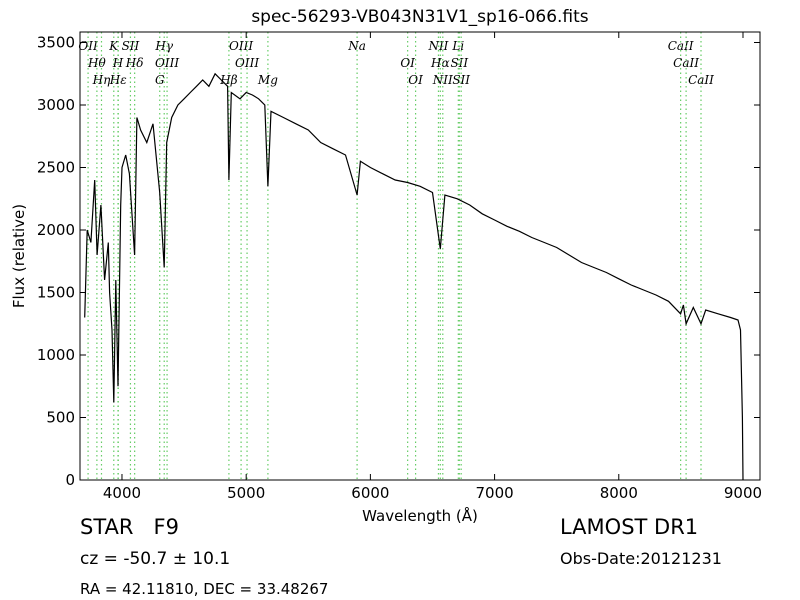 This screenshot has width=800, height=600. I want to click on redshift: cz = -50.7 ± 10.1, so click(155, 559).